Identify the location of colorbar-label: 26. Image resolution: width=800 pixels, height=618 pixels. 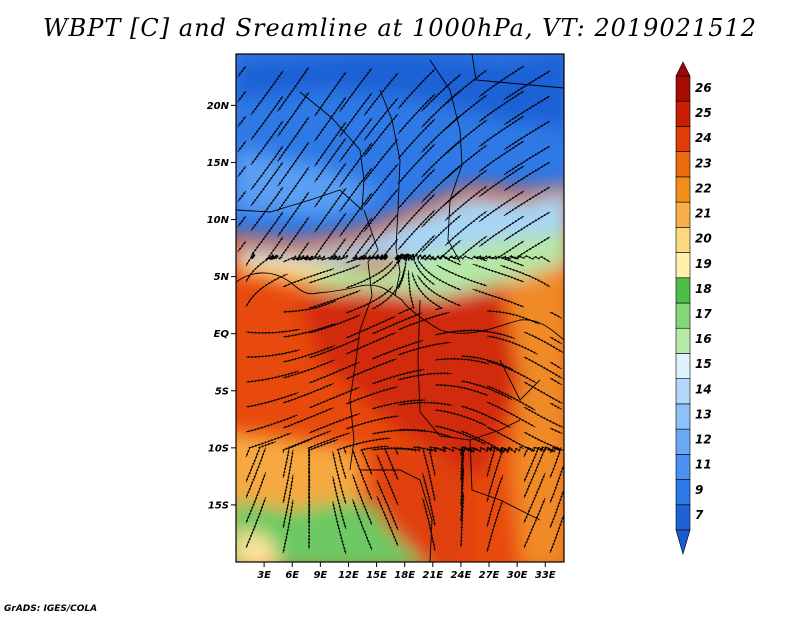
(703, 88).